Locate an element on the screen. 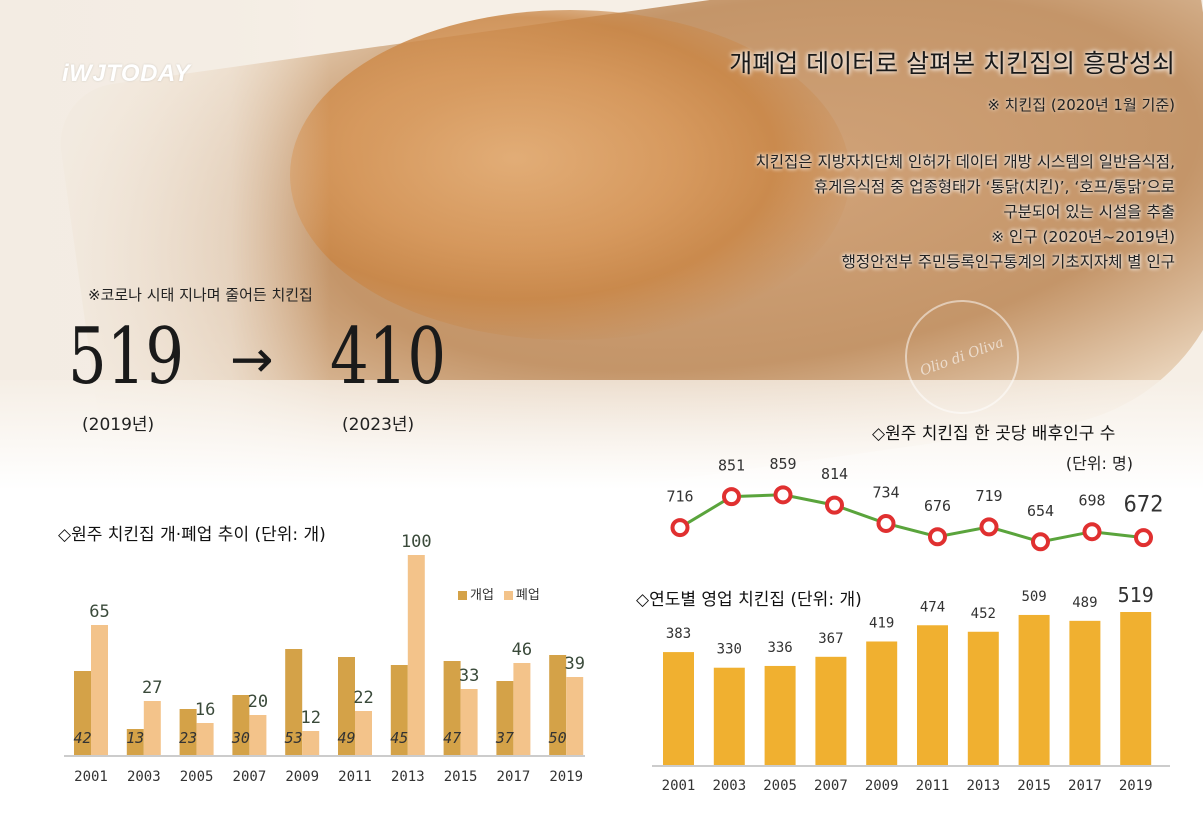  bar-operating-2011 is located at coordinates (932, 695).